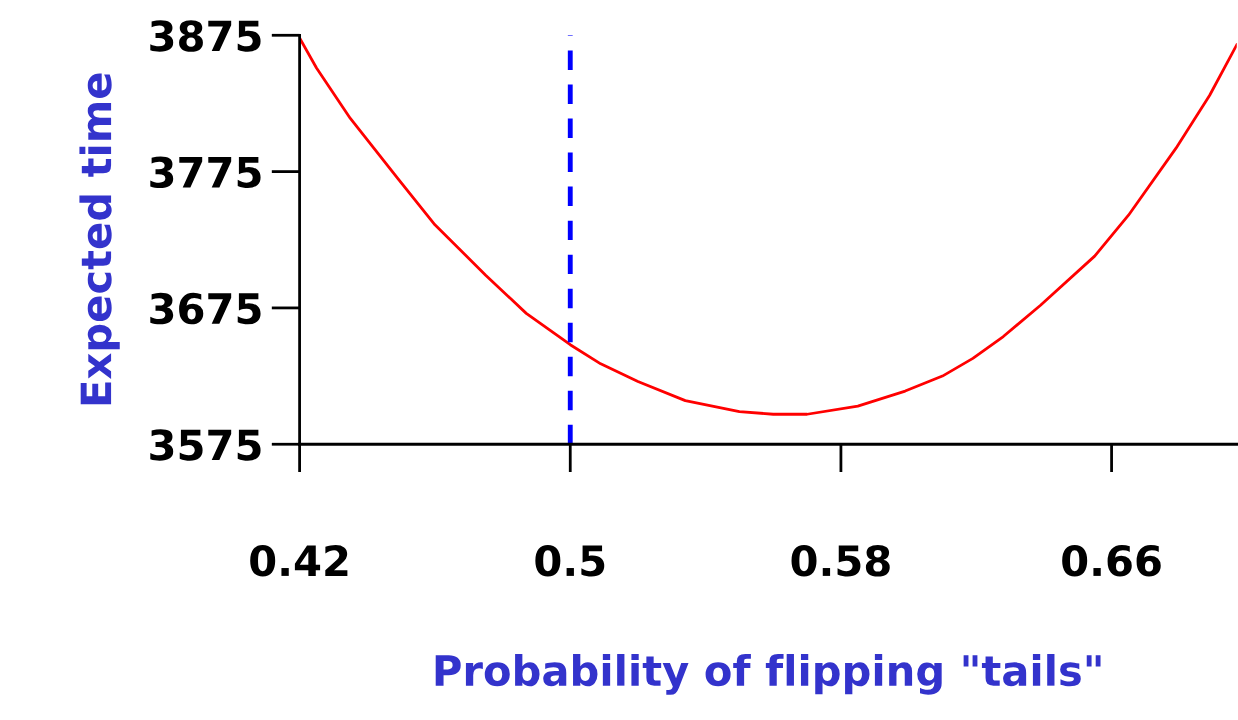  Describe the element at coordinates (1111, 560) in the screenshot. I see `x-tick-label: 0.66` at that location.